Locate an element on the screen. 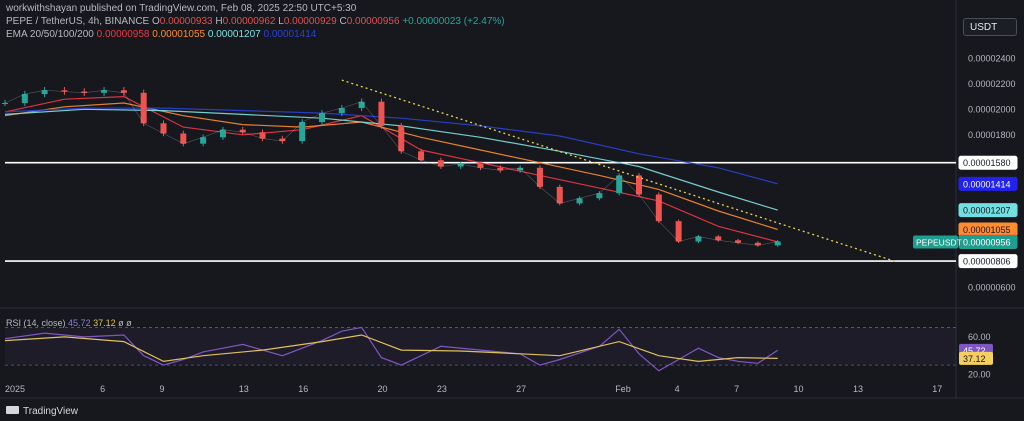  x-tick-label: 2025 is located at coordinates (15, 389).